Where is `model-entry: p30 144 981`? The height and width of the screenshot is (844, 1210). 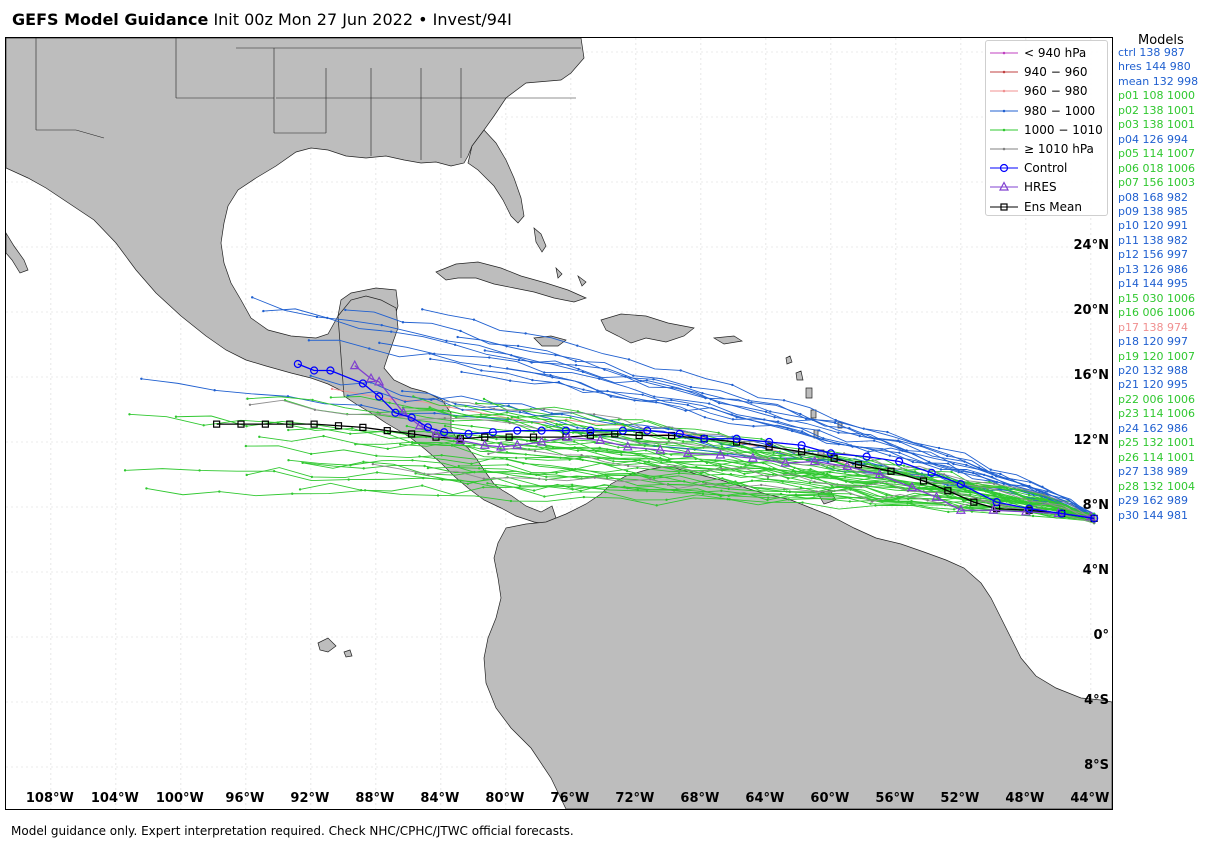
model-entry: p30 144 981 is located at coordinates (1153, 515).